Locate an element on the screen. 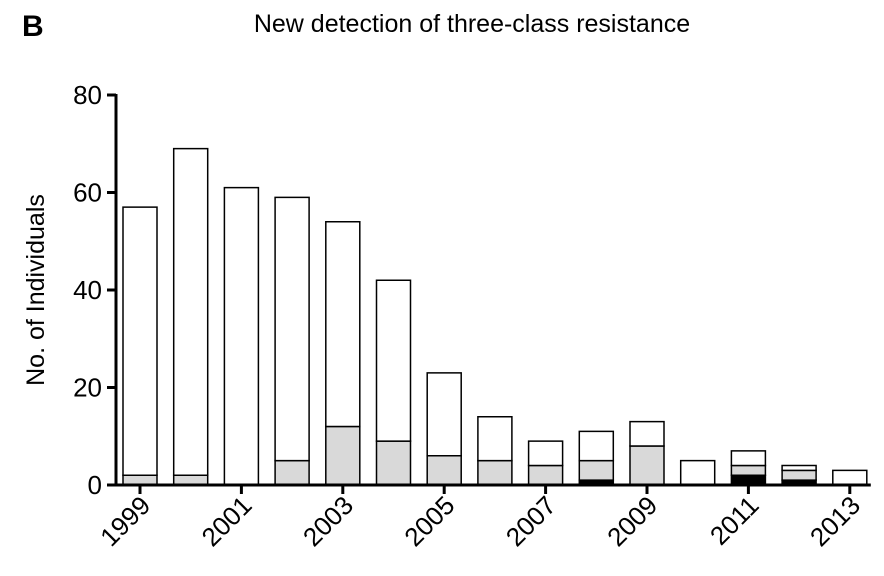  x-tick-label: 2009 is located at coordinates (632, 521).